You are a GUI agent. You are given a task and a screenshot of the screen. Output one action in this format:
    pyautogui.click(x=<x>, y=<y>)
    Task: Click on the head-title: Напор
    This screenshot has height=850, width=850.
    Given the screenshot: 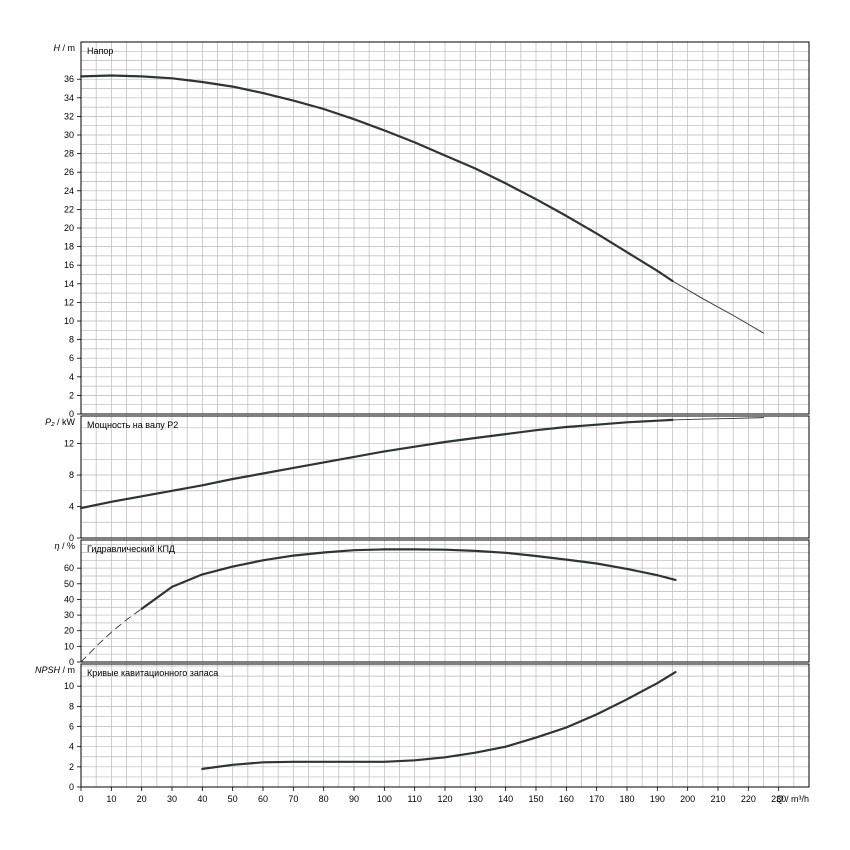 What is the action you would take?
    pyautogui.click(x=100, y=51)
    